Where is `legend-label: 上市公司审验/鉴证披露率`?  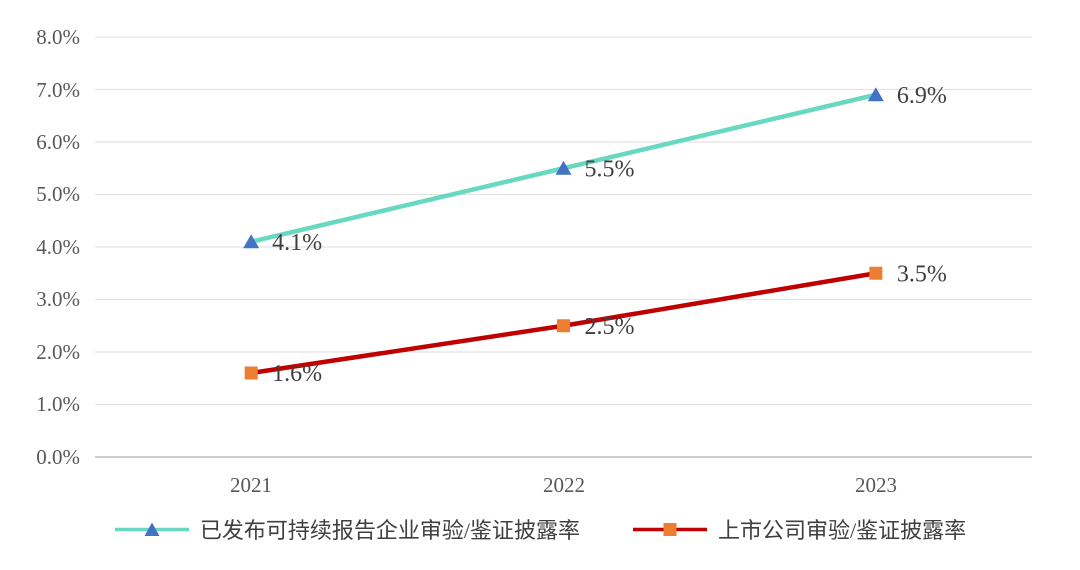
legend-label: 上市公司审验/鉴证披露率 is located at coordinates (842, 530).